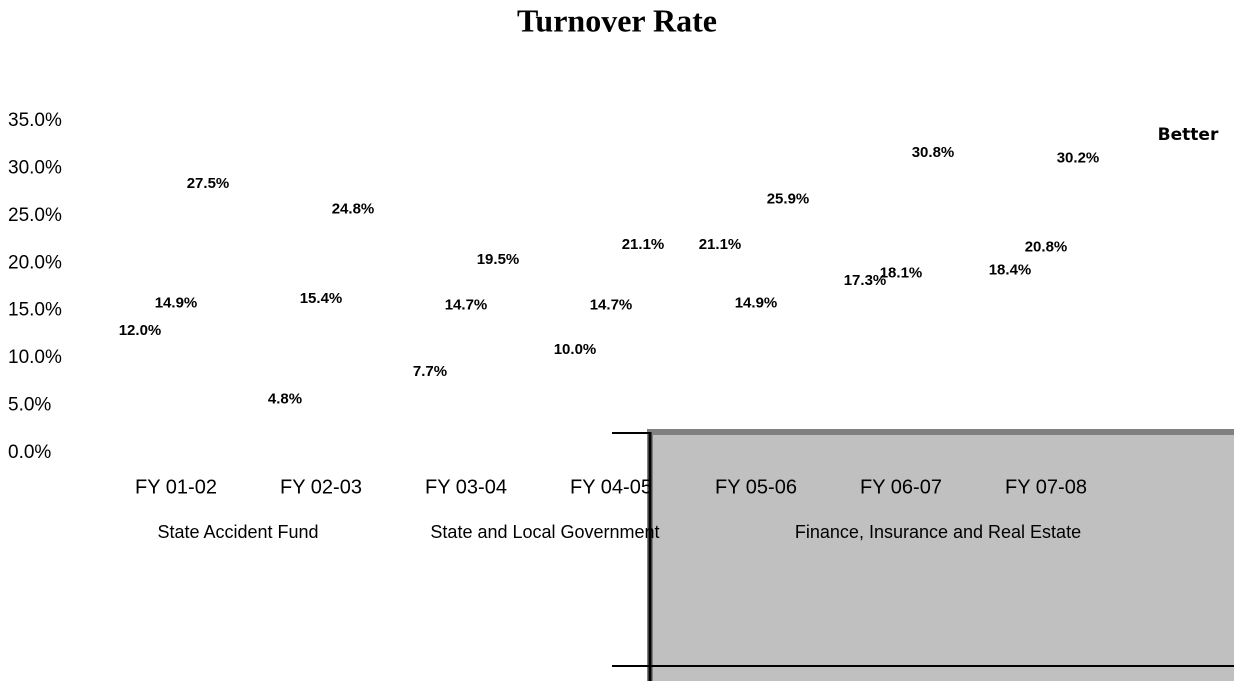  What do you see at coordinates (575, 349) in the screenshot?
I see `value-label: 10.0%` at bounding box center [575, 349].